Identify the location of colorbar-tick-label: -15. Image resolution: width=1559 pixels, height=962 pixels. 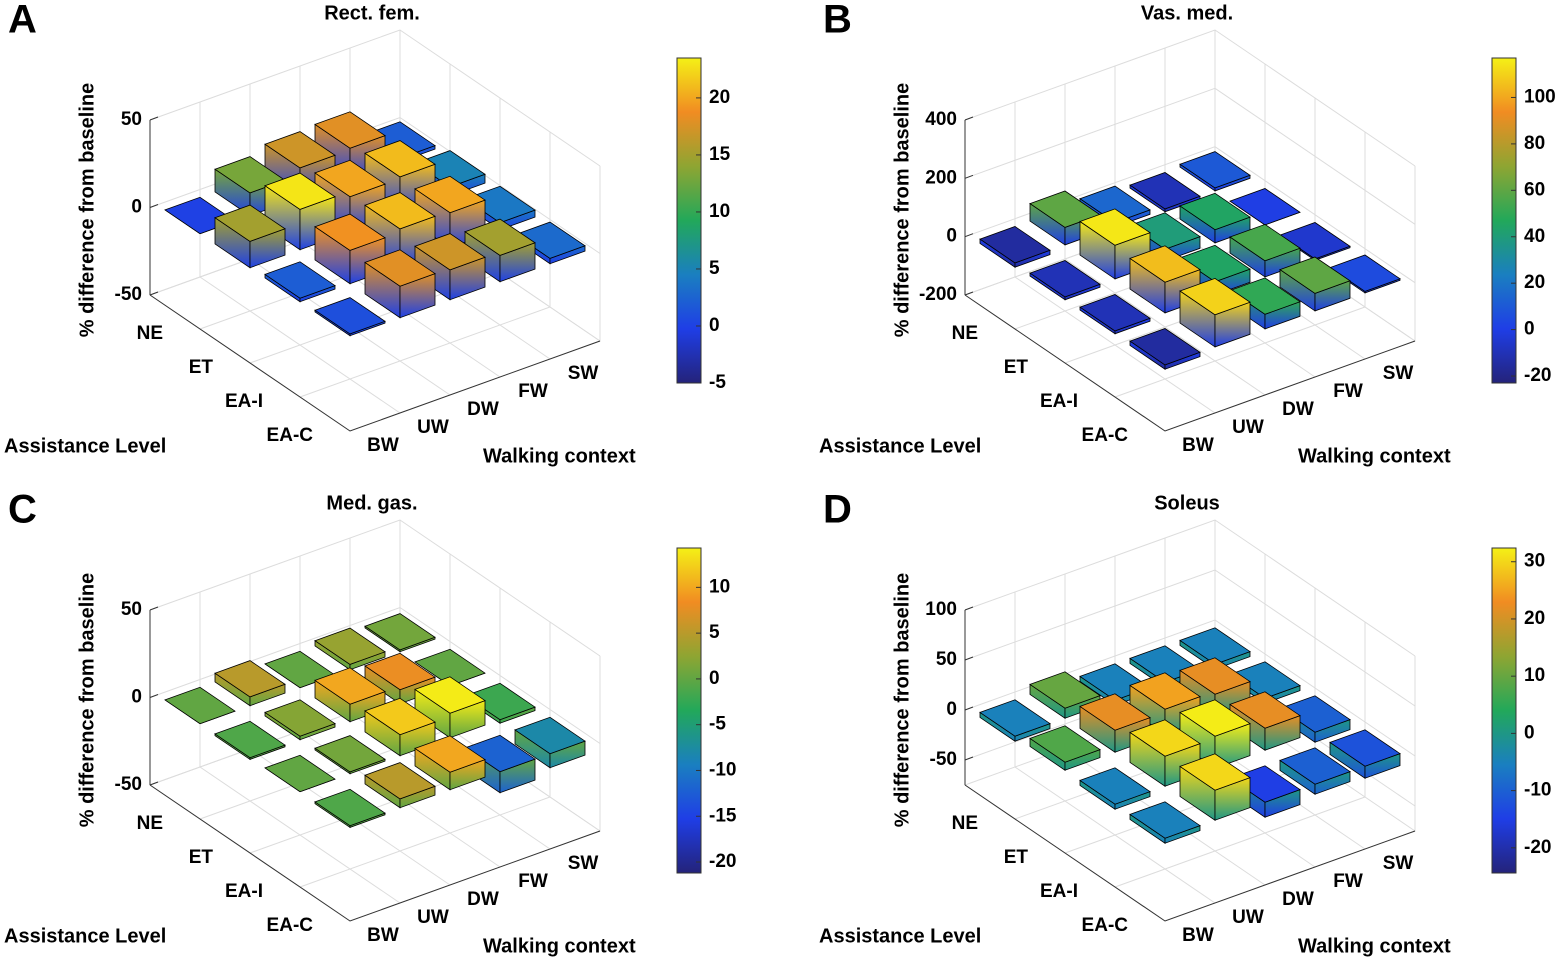
(723, 815).